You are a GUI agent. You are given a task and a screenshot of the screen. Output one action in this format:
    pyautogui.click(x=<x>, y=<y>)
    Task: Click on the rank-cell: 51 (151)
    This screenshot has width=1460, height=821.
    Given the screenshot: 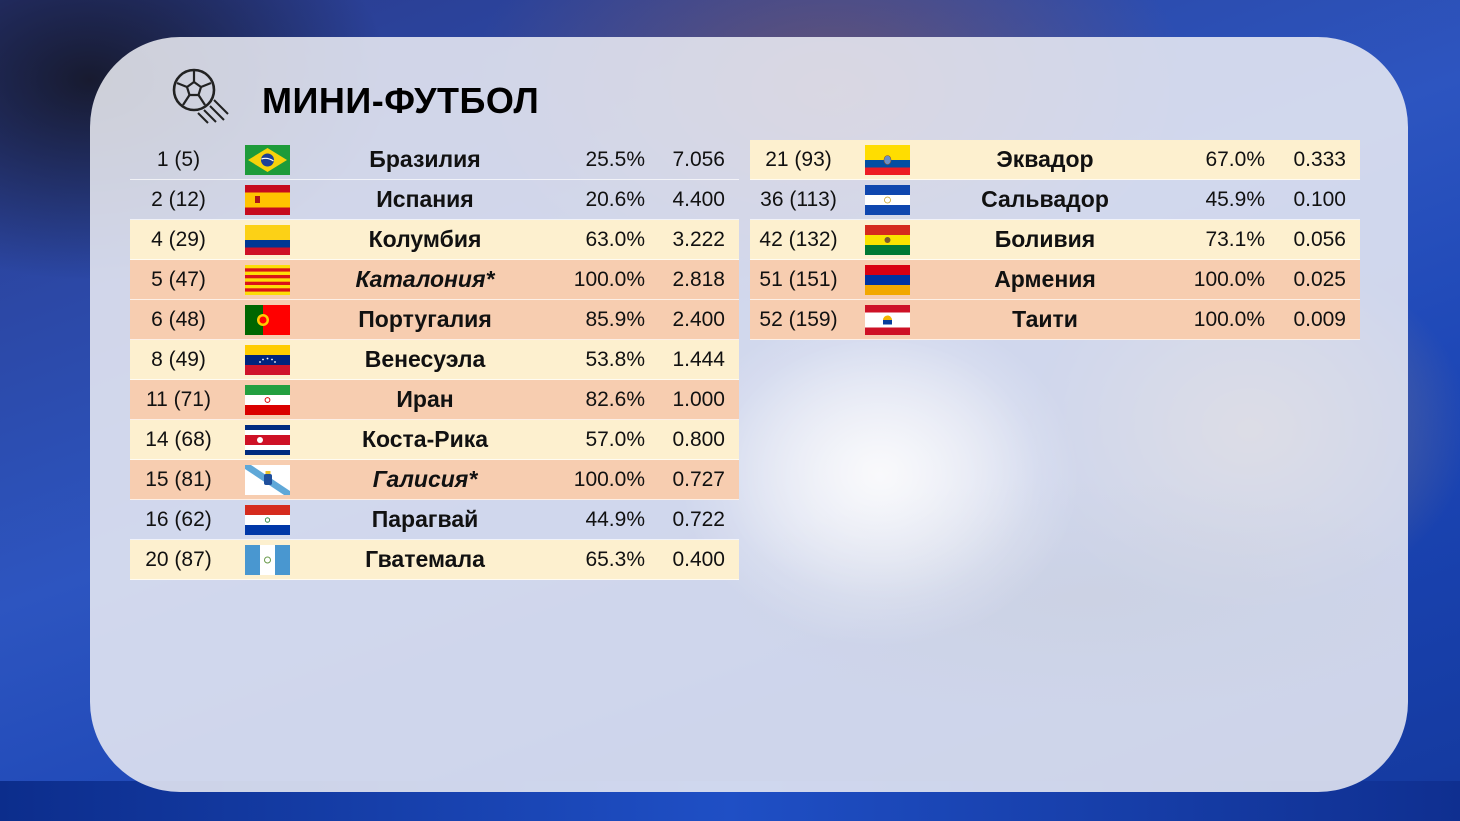 What is the action you would take?
    pyautogui.click(x=798, y=279)
    